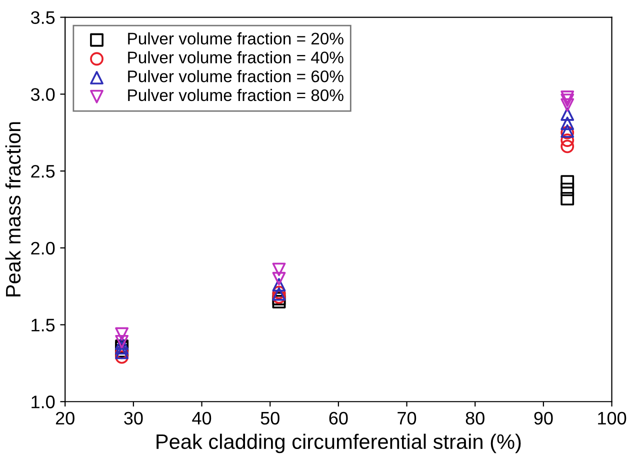 The height and width of the screenshot is (467, 632). I want to click on x-tick-label: 20, so click(65, 418).